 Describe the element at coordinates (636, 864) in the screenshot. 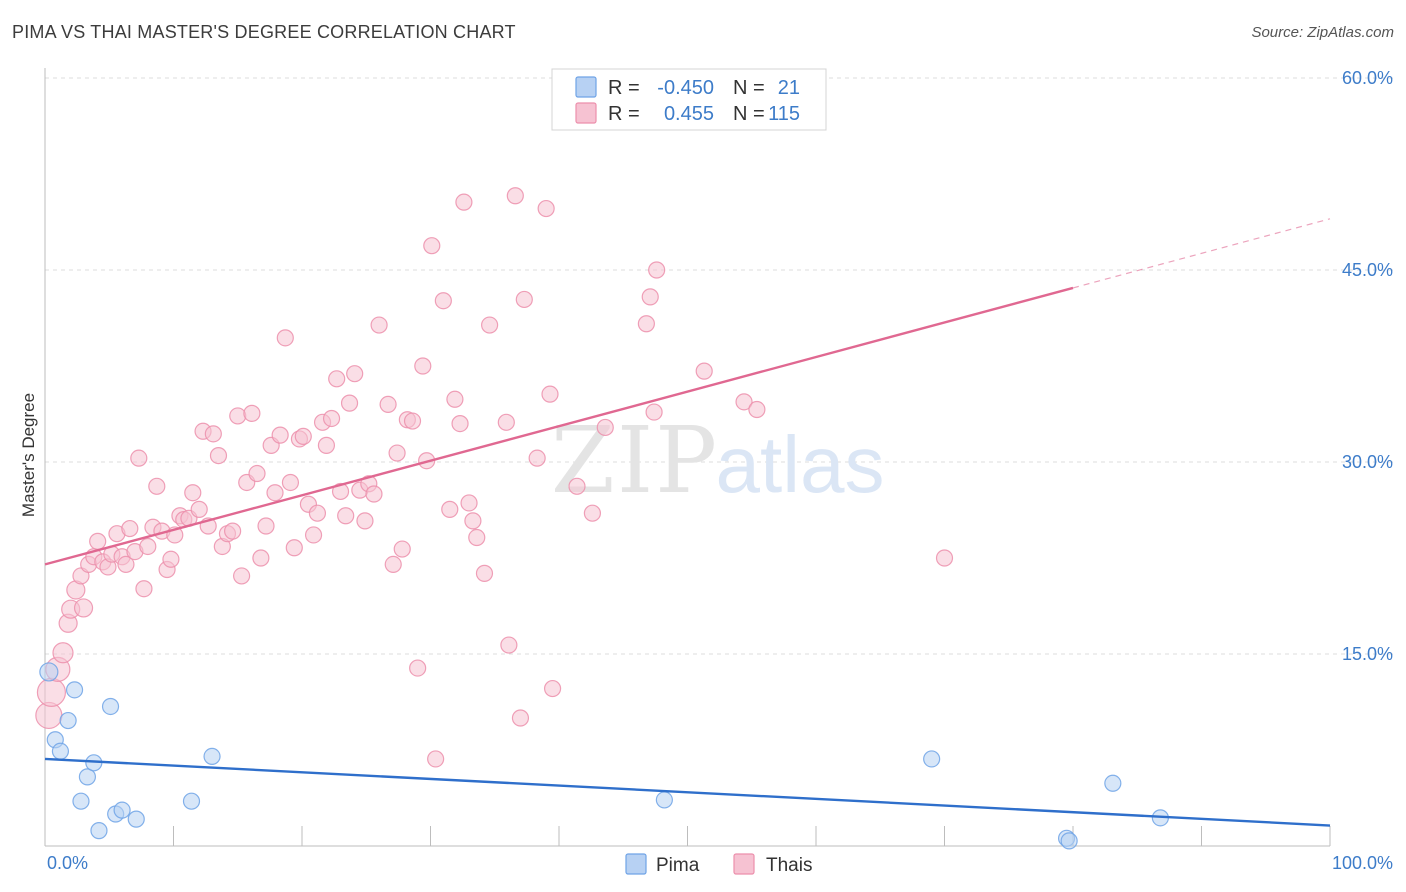

I see `series-legend-swatch-pima` at that location.